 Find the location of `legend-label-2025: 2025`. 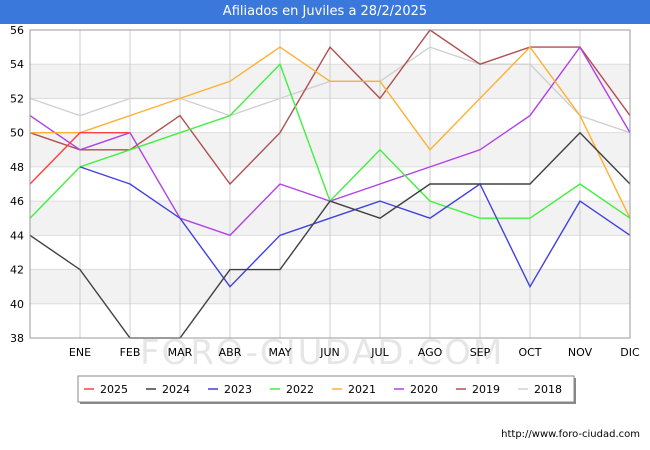

legend-label-2025: 2025 is located at coordinates (114, 389).